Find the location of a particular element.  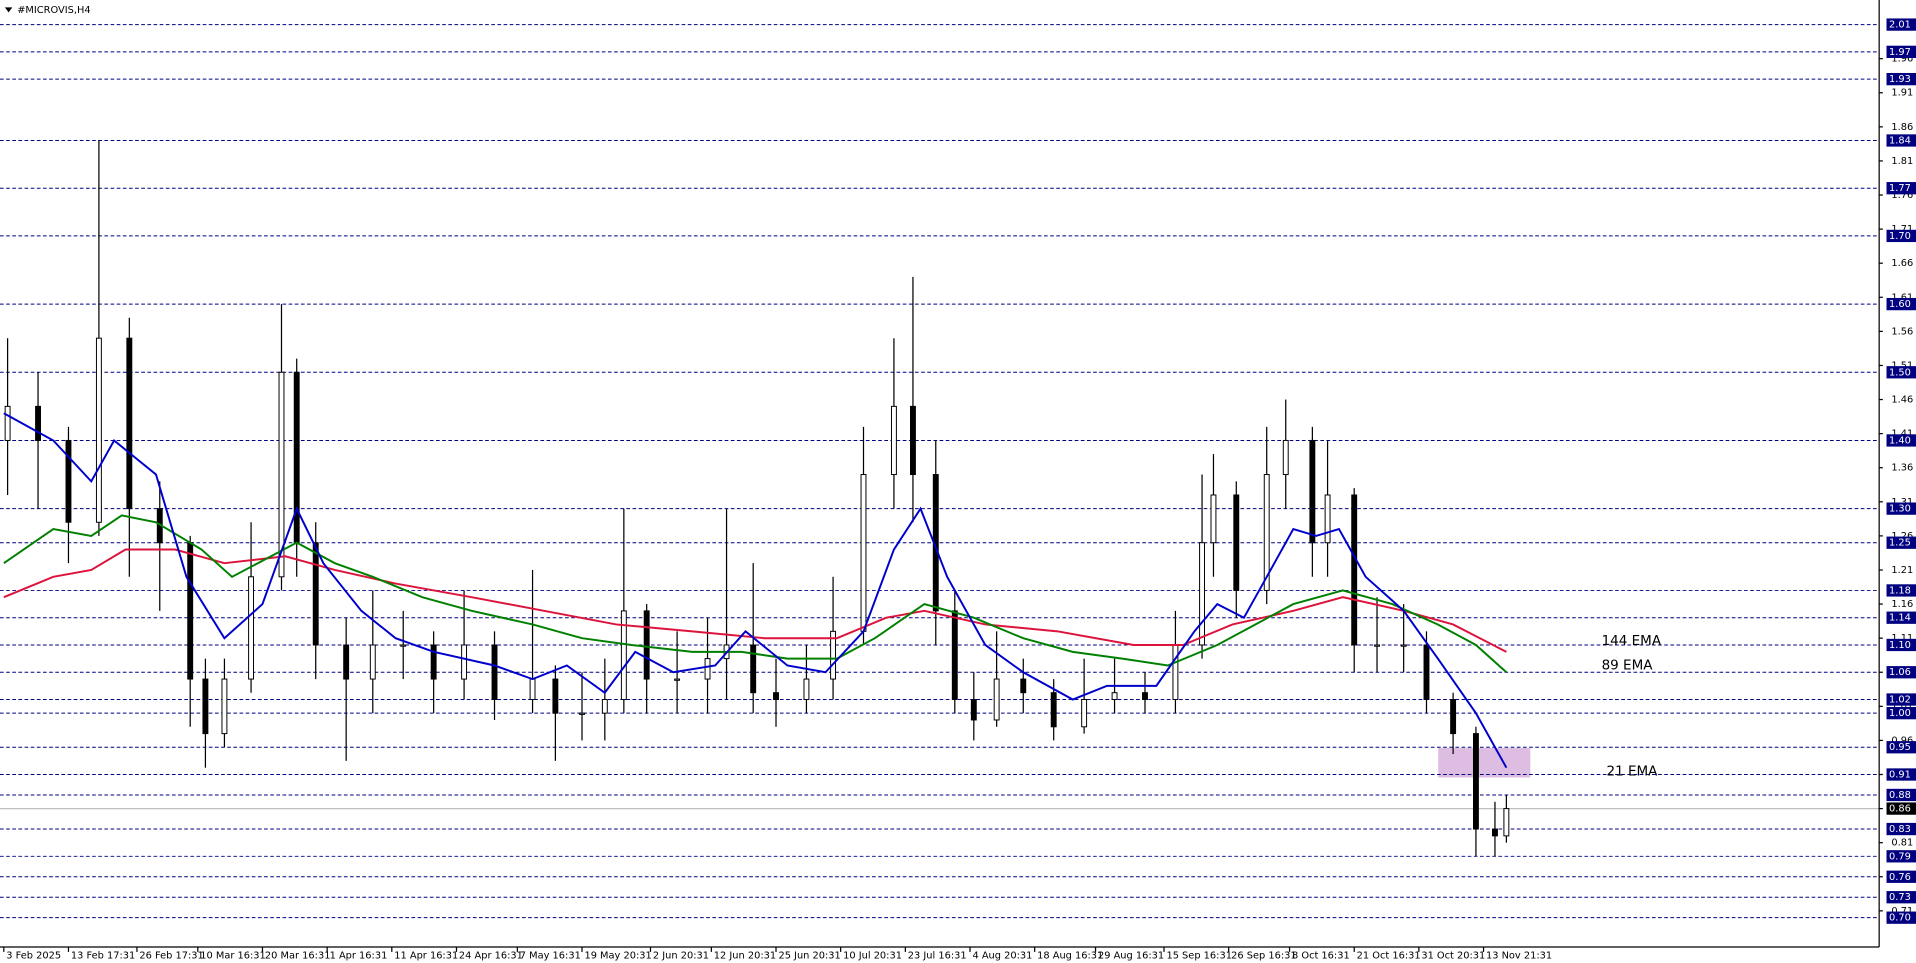

level-label: 1.60 is located at coordinates (1900, 304).